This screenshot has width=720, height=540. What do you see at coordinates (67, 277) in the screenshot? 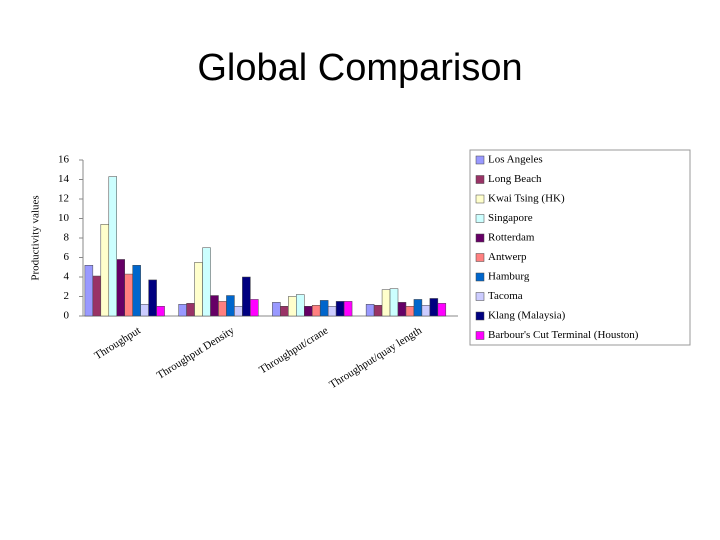
I see `y-tick-label: 4` at bounding box center [67, 277].